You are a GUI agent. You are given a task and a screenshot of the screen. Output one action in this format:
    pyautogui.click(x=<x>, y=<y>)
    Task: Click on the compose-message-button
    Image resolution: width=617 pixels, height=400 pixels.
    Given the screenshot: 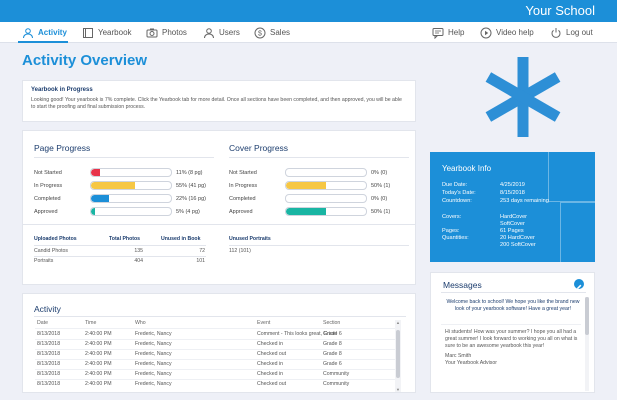 What is the action you would take?
    pyautogui.click(x=579, y=284)
    